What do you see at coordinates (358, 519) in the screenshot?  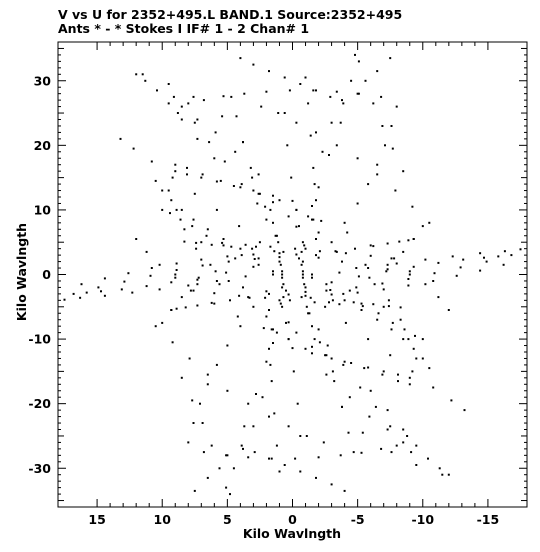 I see `x-tick-label: -5` at bounding box center [358, 519].